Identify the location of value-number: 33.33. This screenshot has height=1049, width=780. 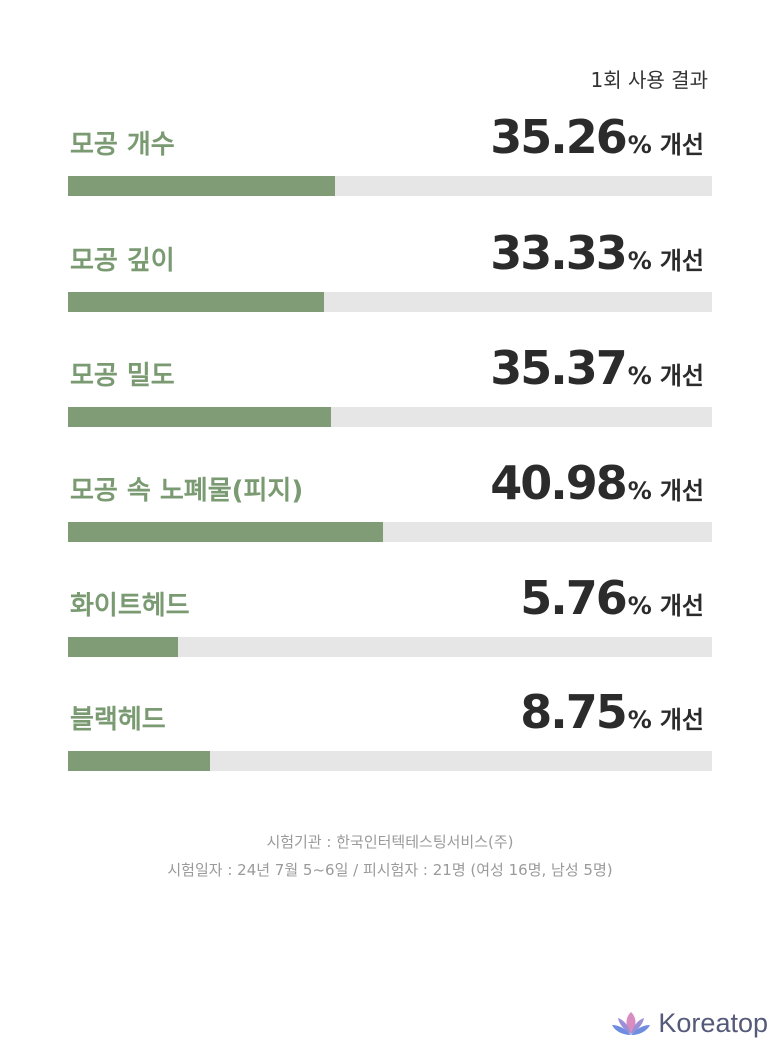
(559, 253).